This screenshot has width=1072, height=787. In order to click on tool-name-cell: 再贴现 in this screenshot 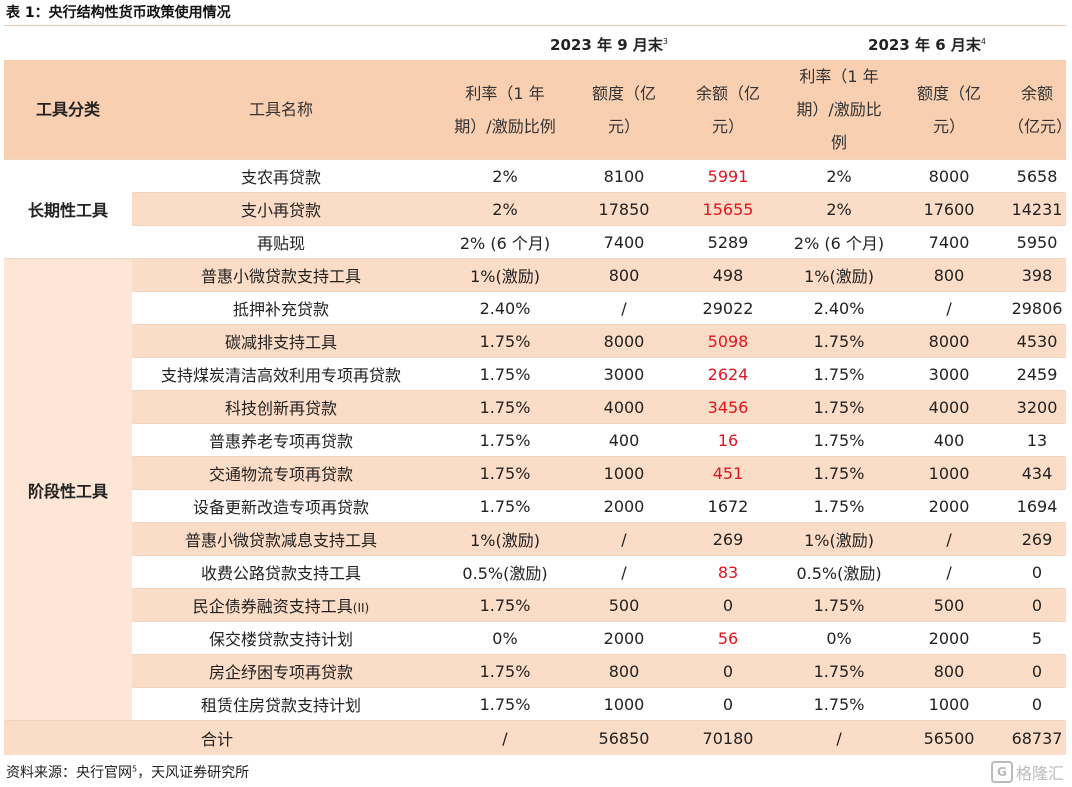, I will do `click(281, 242)`.